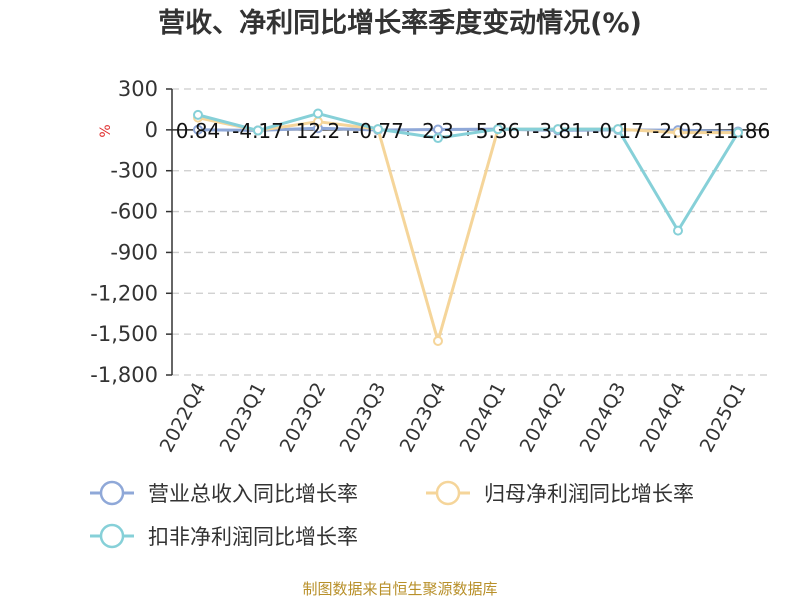  I want to click on y-tick-label: -900, so click(134, 252).